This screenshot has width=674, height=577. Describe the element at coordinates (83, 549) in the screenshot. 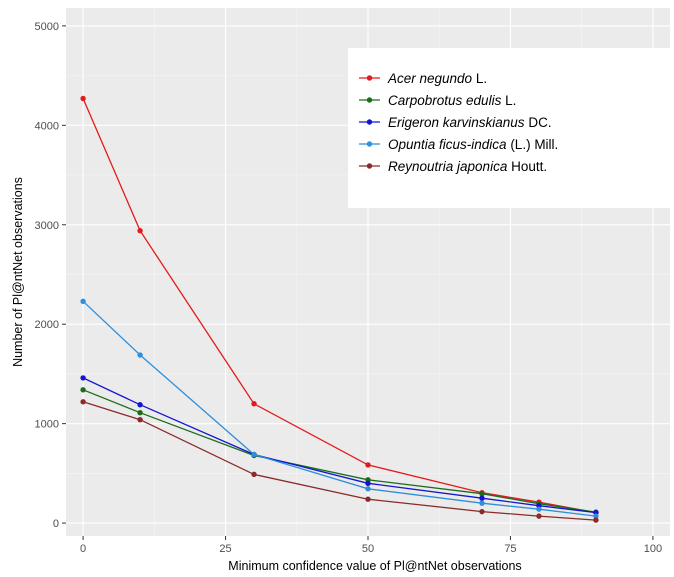

I see `x-tick-label: 0` at that location.